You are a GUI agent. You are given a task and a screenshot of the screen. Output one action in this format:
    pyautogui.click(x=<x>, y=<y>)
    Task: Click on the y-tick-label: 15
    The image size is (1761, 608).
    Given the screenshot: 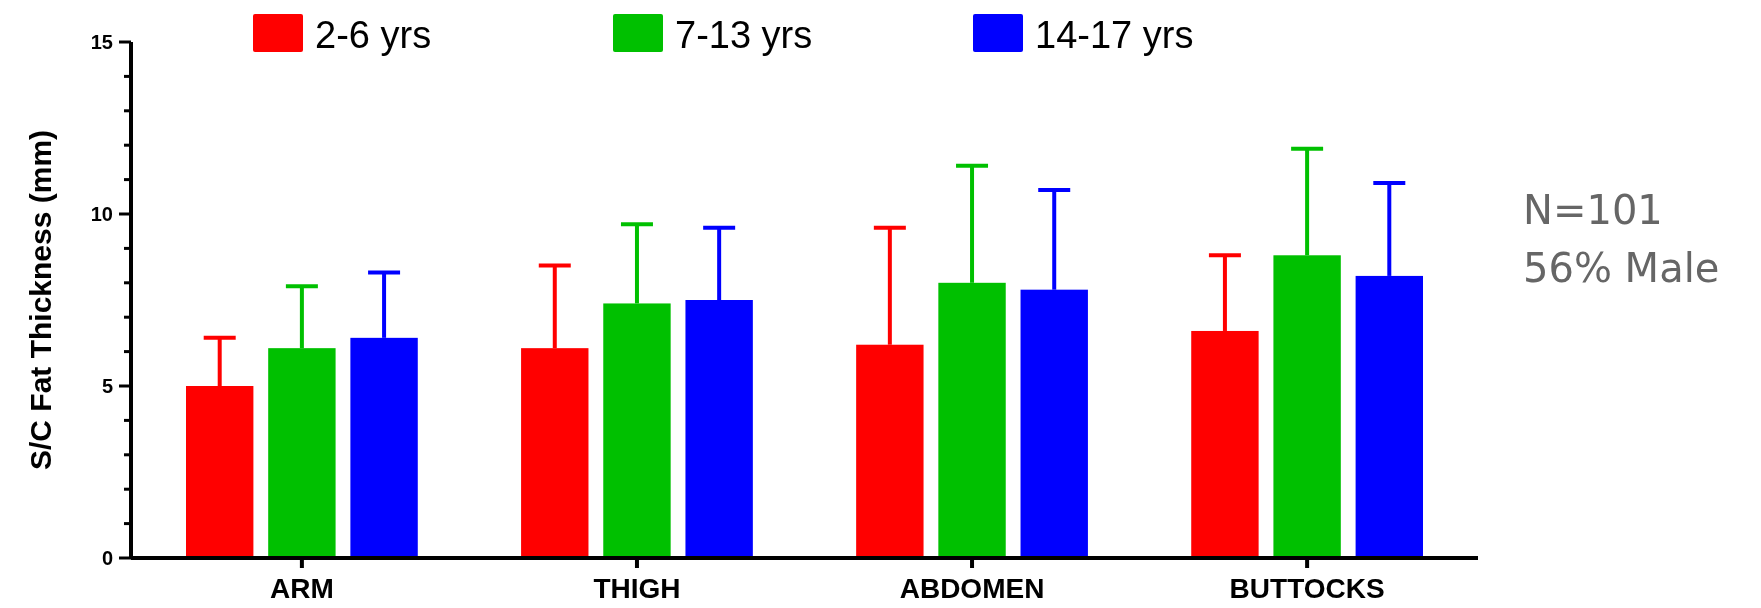 What is the action you would take?
    pyautogui.click(x=101, y=42)
    